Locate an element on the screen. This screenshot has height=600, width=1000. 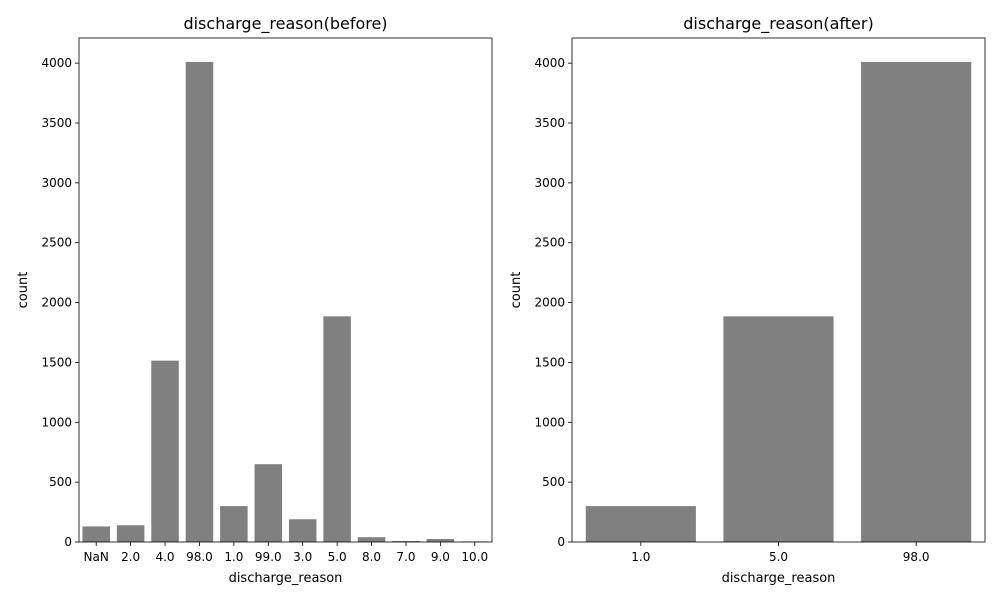
x-tick-label: NaN is located at coordinates (96, 557).